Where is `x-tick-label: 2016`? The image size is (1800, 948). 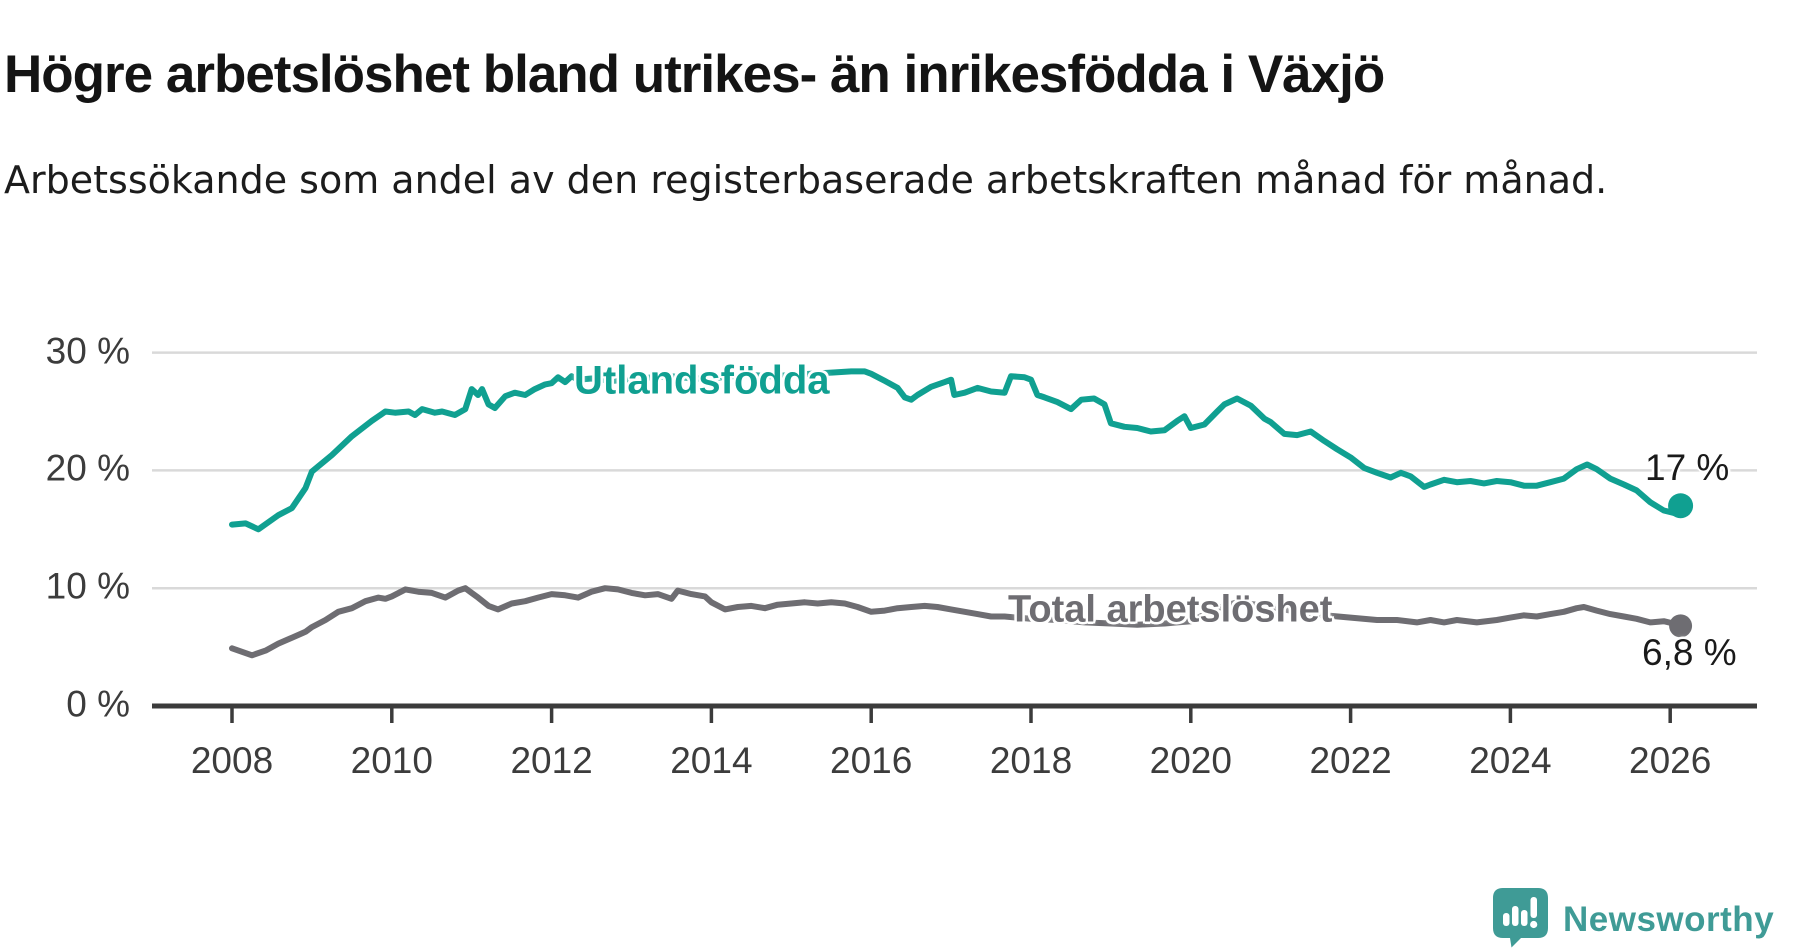
x-tick-label: 2016 is located at coordinates (871, 760).